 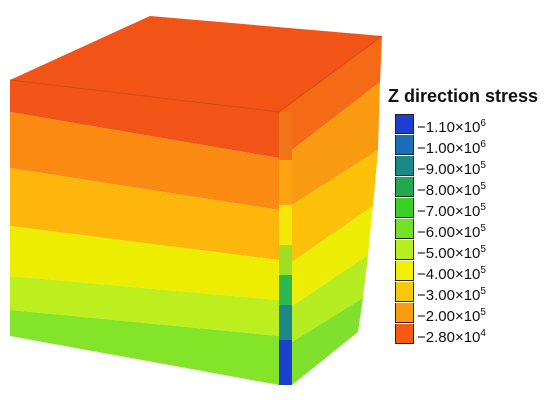 I want to click on legend-label: −1.00×10⁶, so click(x=451, y=148).